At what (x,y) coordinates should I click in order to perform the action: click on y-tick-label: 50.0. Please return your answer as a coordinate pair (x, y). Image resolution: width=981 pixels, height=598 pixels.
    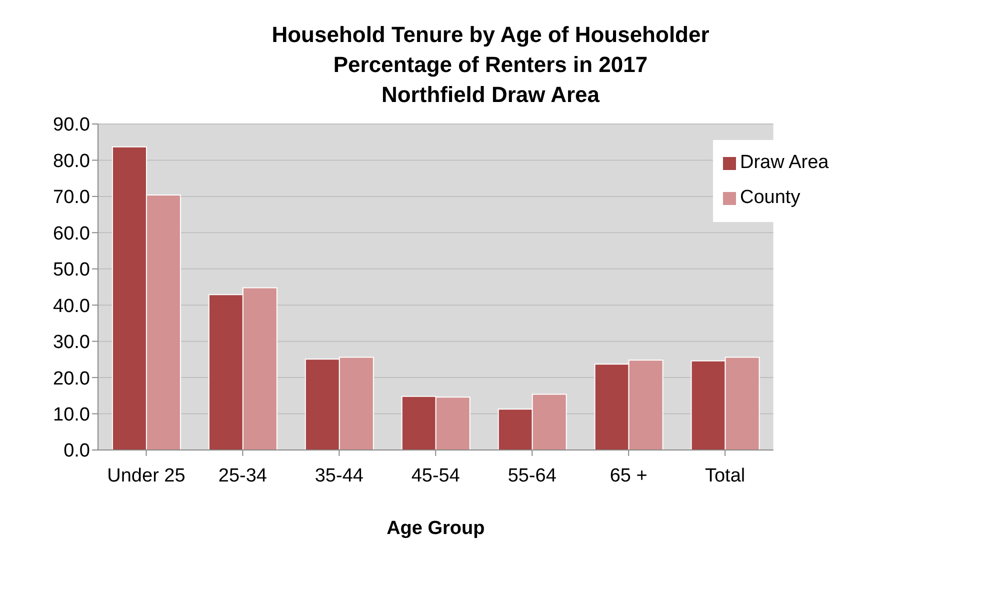
    Looking at the image, I should click on (71, 270).